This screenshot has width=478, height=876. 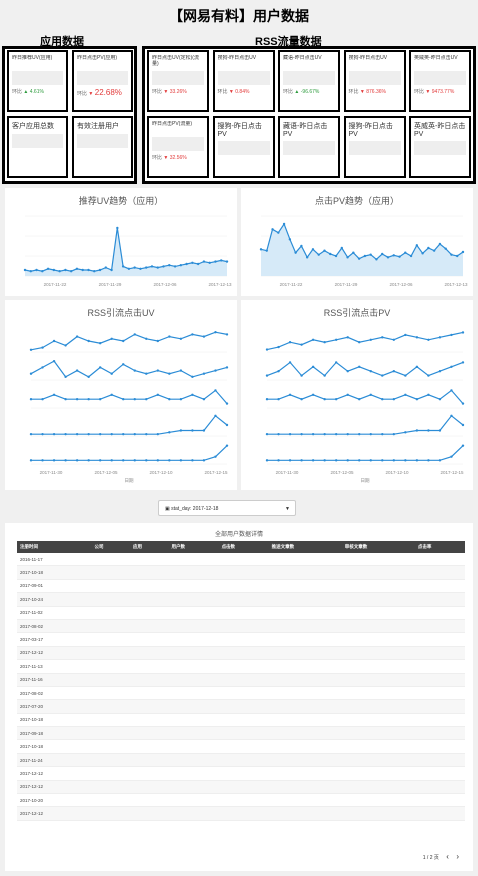 What do you see at coordinates (54, 547) in the screenshot?
I see `table-header-cell: 注册时间` at bounding box center [54, 547].